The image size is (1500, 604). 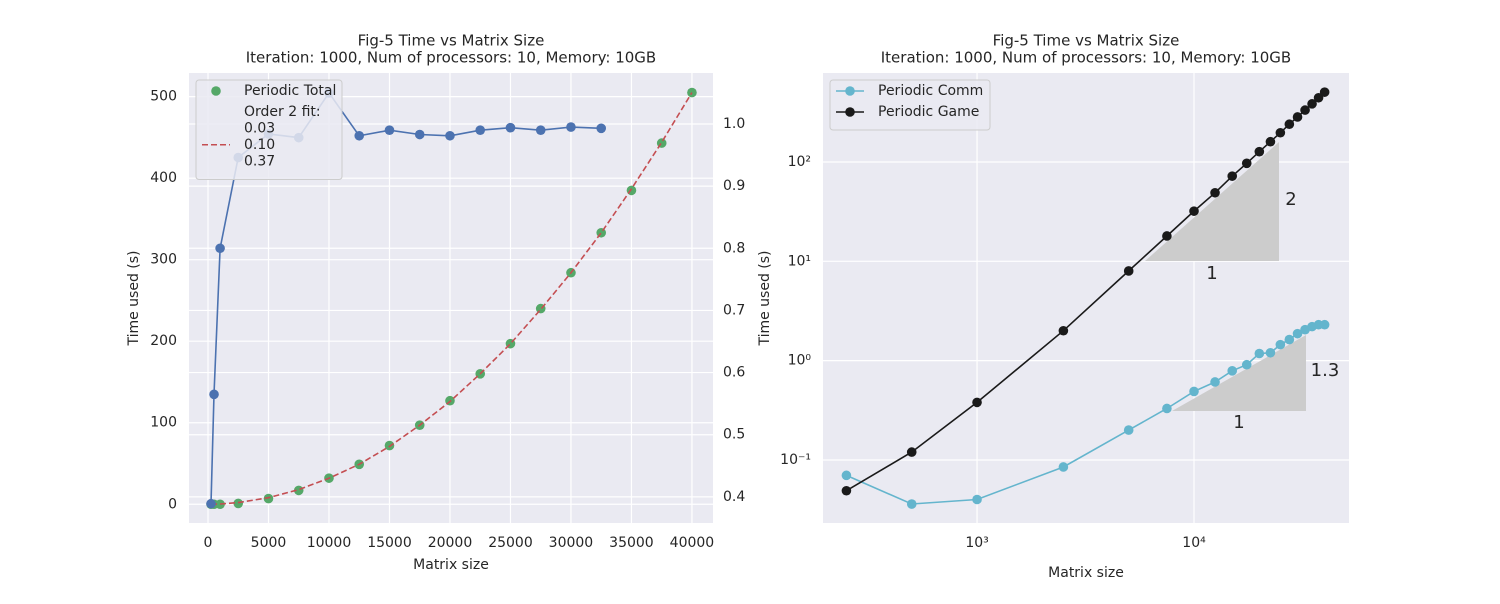 I want to click on x-tick-label: 20000, so click(x=450, y=543).